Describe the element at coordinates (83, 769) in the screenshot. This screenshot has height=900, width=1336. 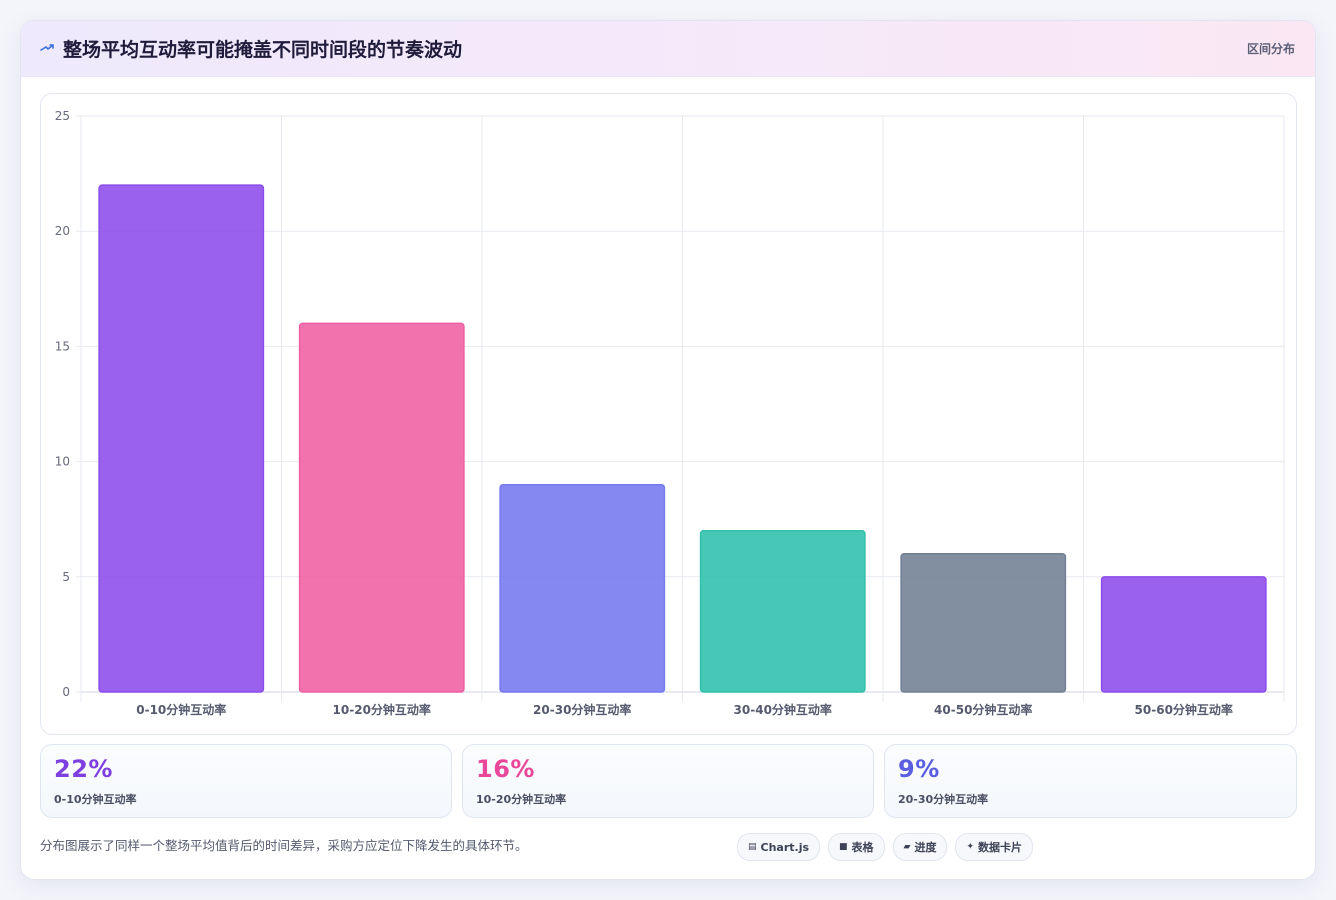
I see `stat-value: 22%` at that location.